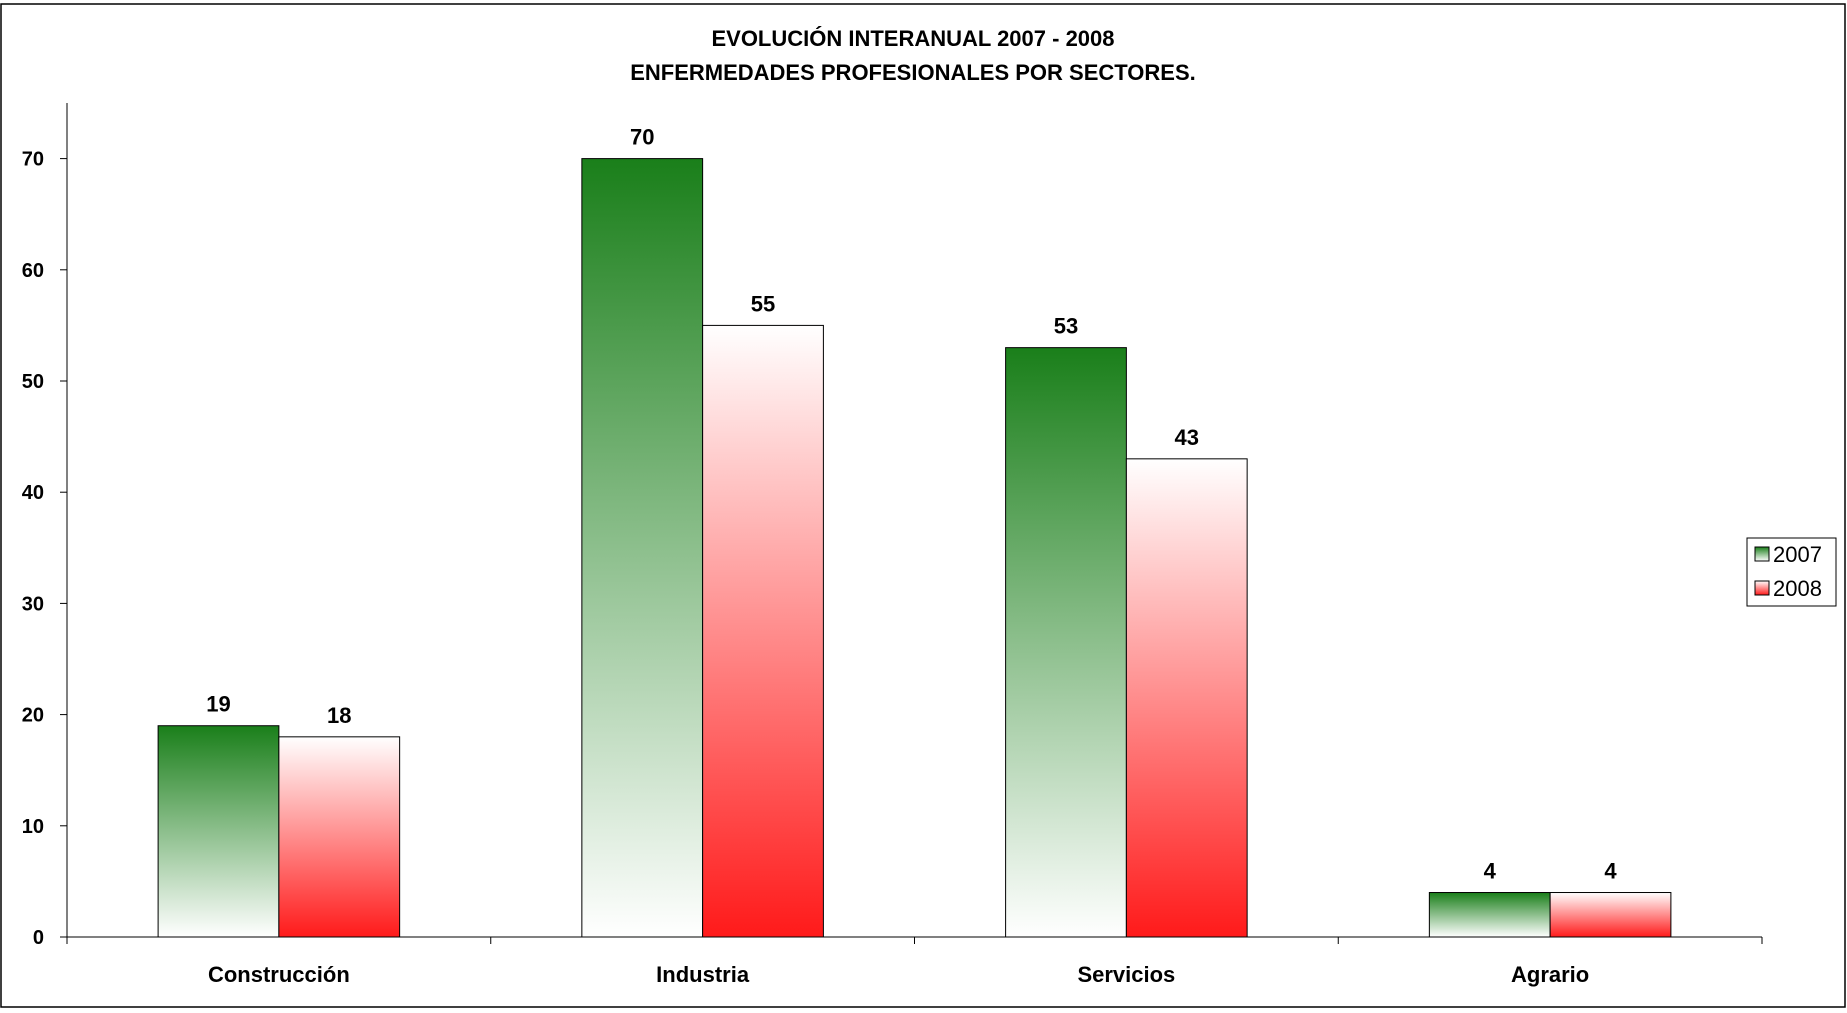 The height and width of the screenshot is (1013, 1847). What do you see at coordinates (1489, 915) in the screenshot?
I see `bar-2007-agrario` at bounding box center [1489, 915].